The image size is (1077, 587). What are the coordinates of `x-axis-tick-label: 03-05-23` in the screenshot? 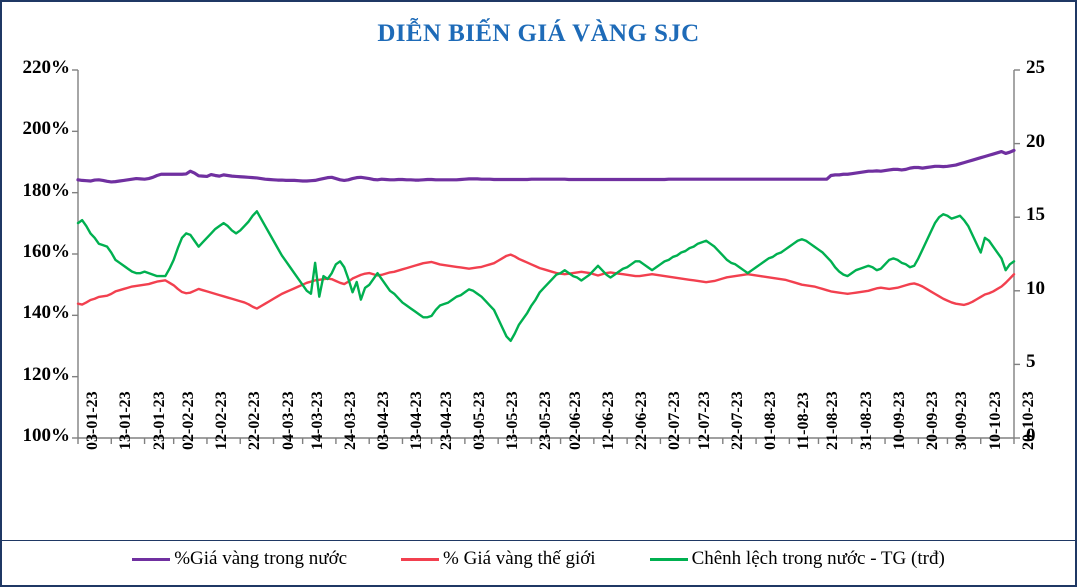 It's located at (479, 420).